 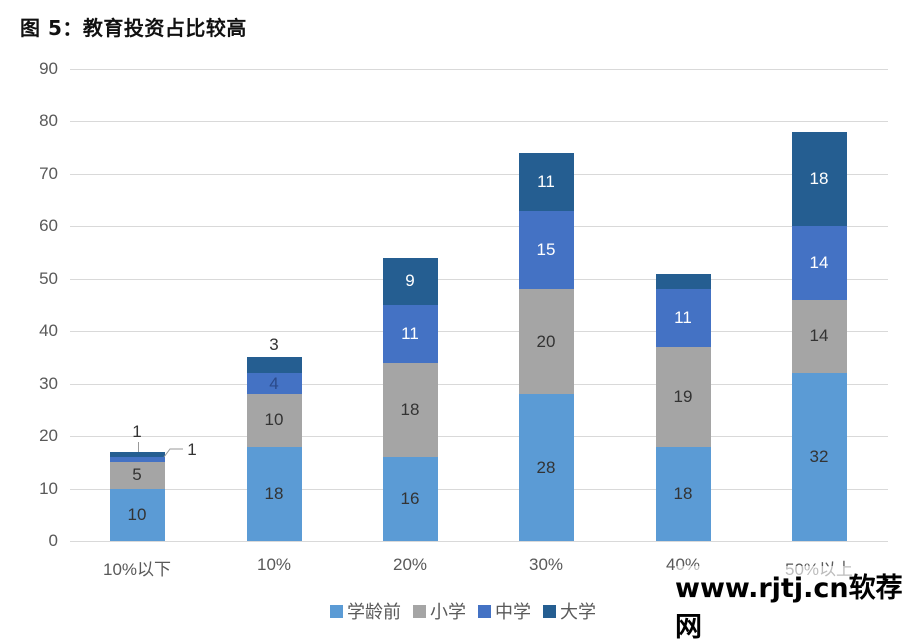 I want to click on bar-segment-3: 11, so click(x=546, y=181).